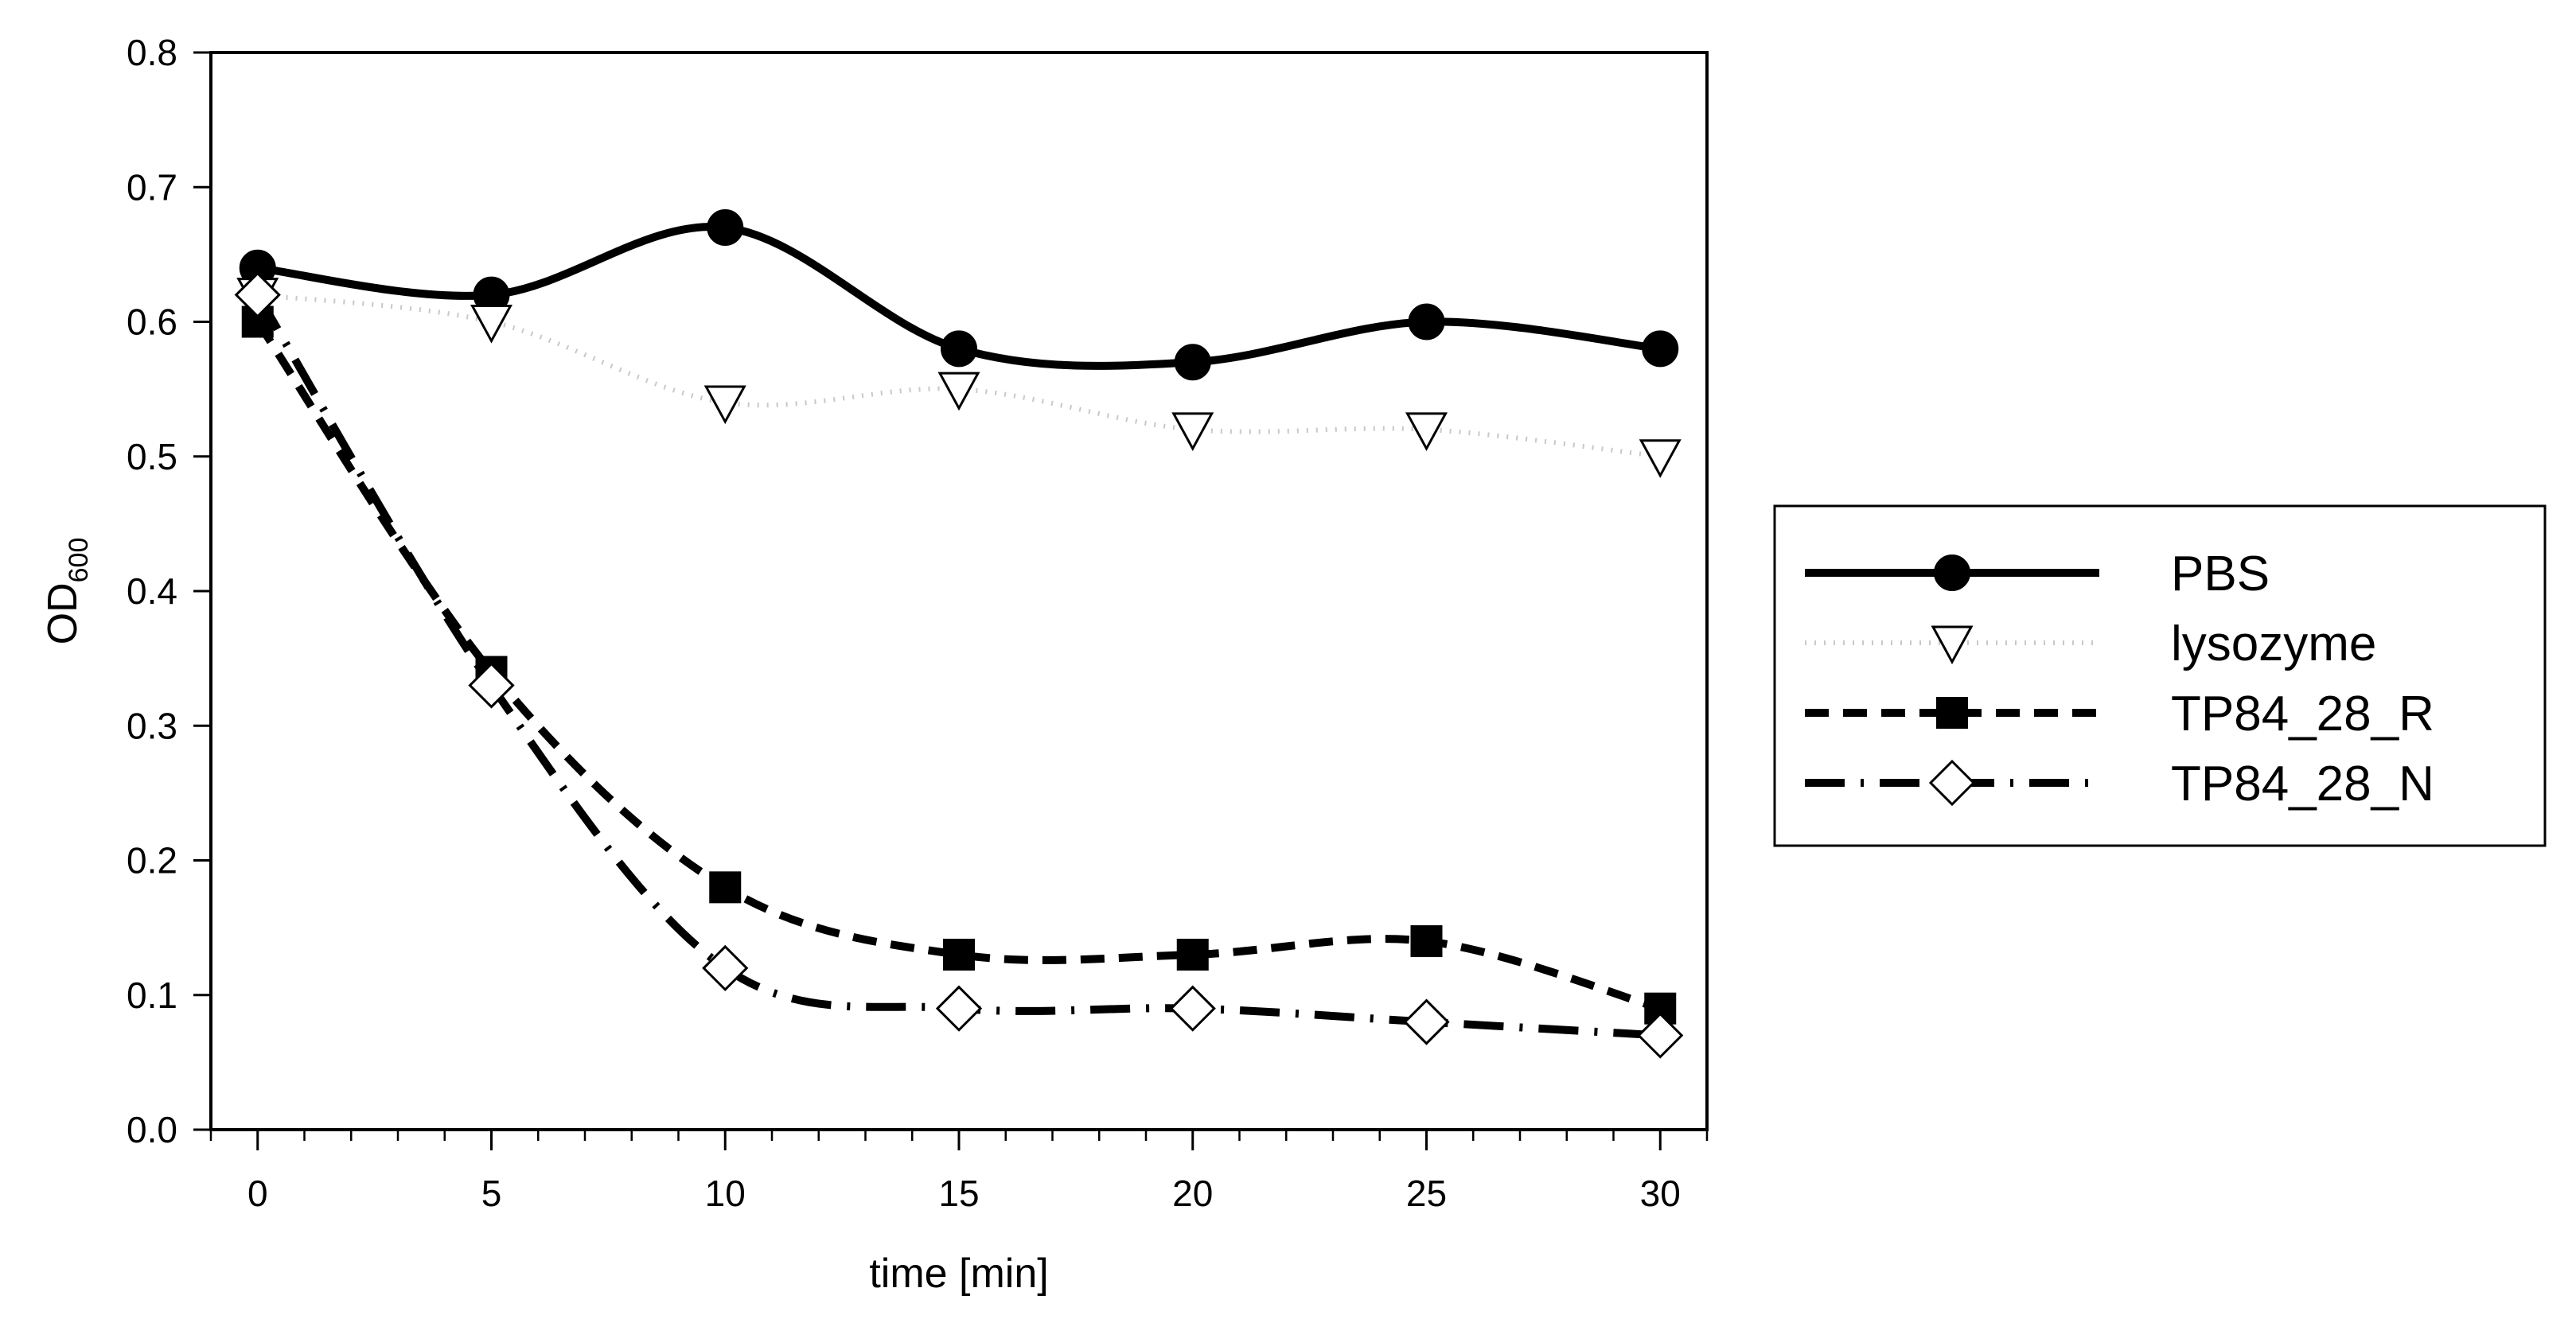  What do you see at coordinates (1952, 713) in the screenshot?
I see `legend-marker-tp84-28-r` at bounding box center [1952, 713].